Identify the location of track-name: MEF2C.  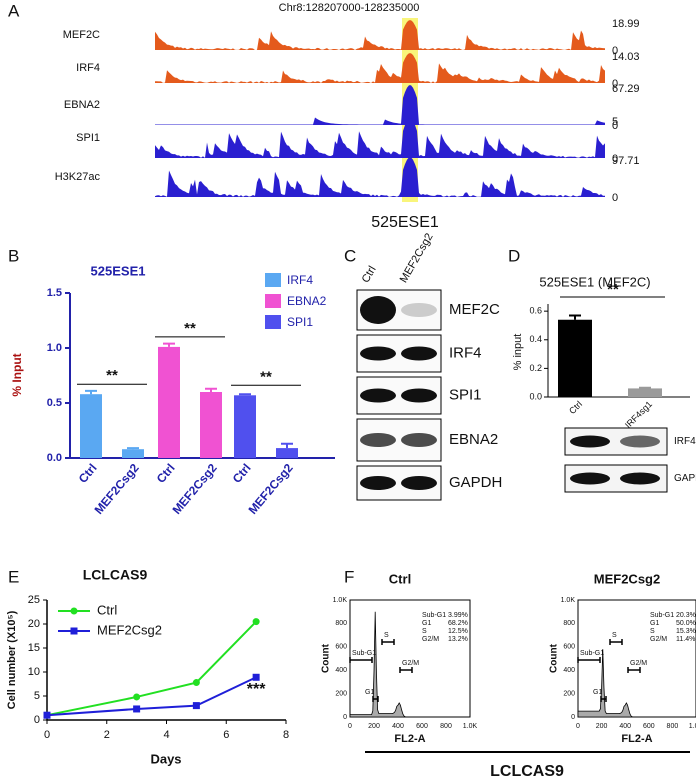
(81, 35).